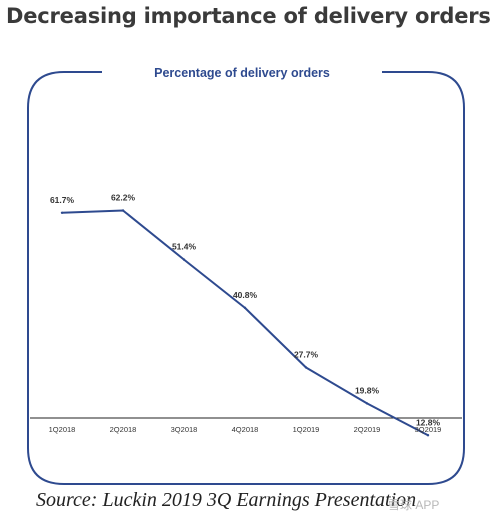  What do you see at coordinates (306, 429) in the screenshot?
I see `x-tick-label: 1Q2019` at bounding box center [306, 429].